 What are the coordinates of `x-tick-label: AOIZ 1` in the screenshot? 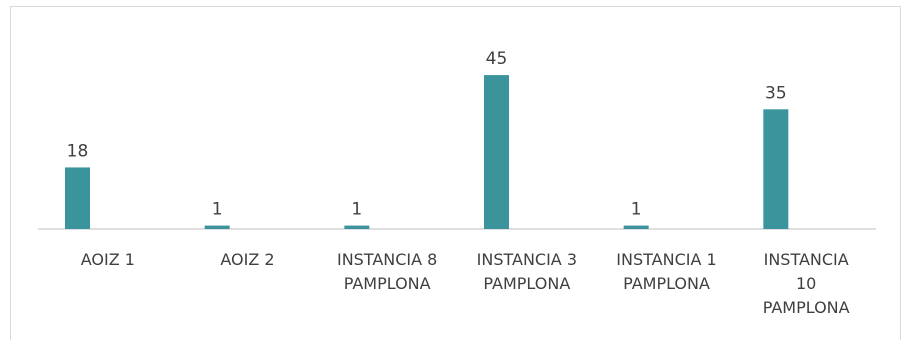 It's located at (108, 259).